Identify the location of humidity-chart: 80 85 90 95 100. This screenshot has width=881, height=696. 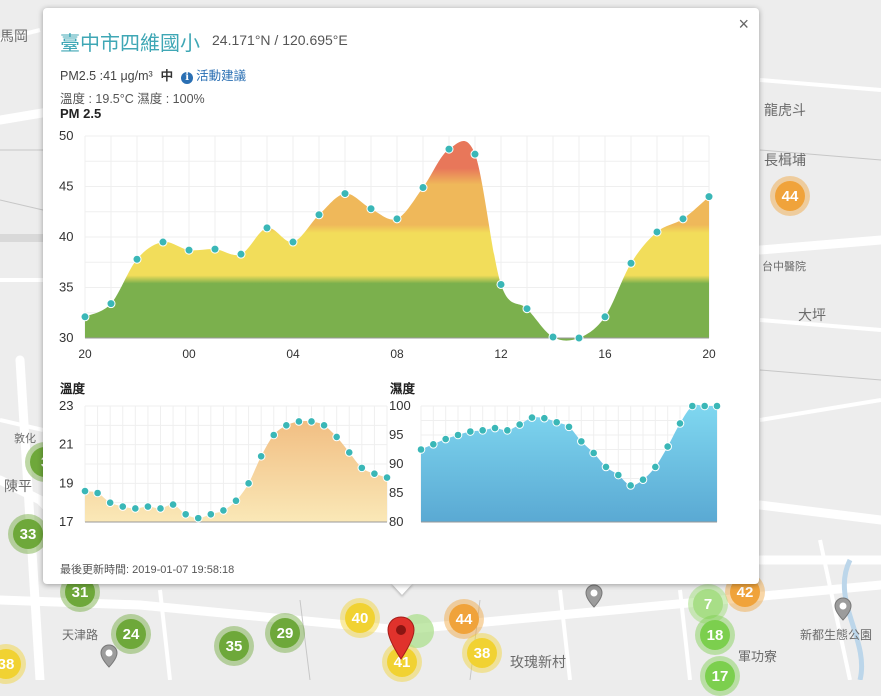
(559, 463).